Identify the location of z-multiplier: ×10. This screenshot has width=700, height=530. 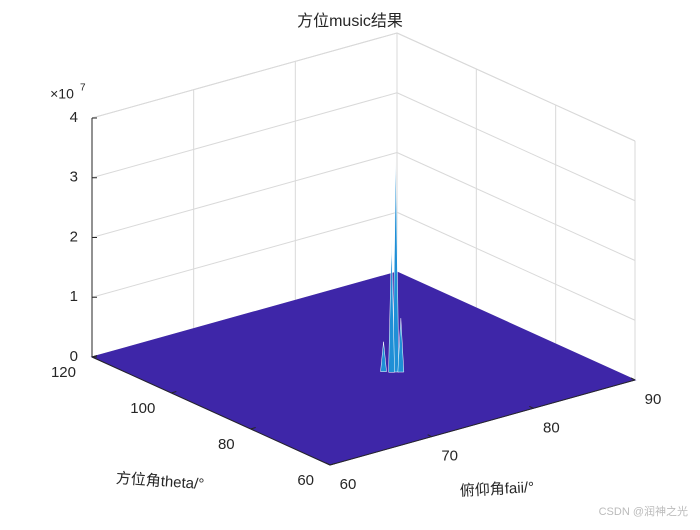
(62, 94).